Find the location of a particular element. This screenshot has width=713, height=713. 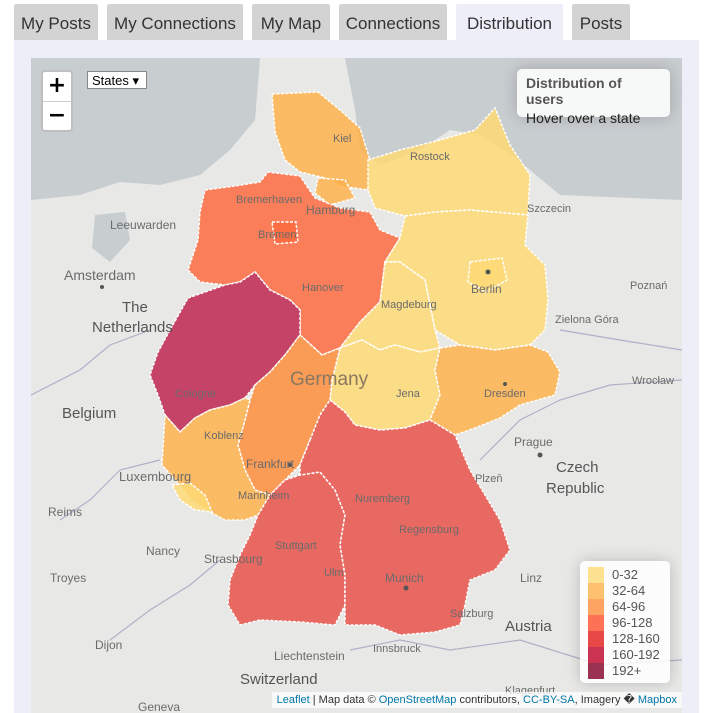

state-north-rhine-westphalia is located at coordinates (225, 352).